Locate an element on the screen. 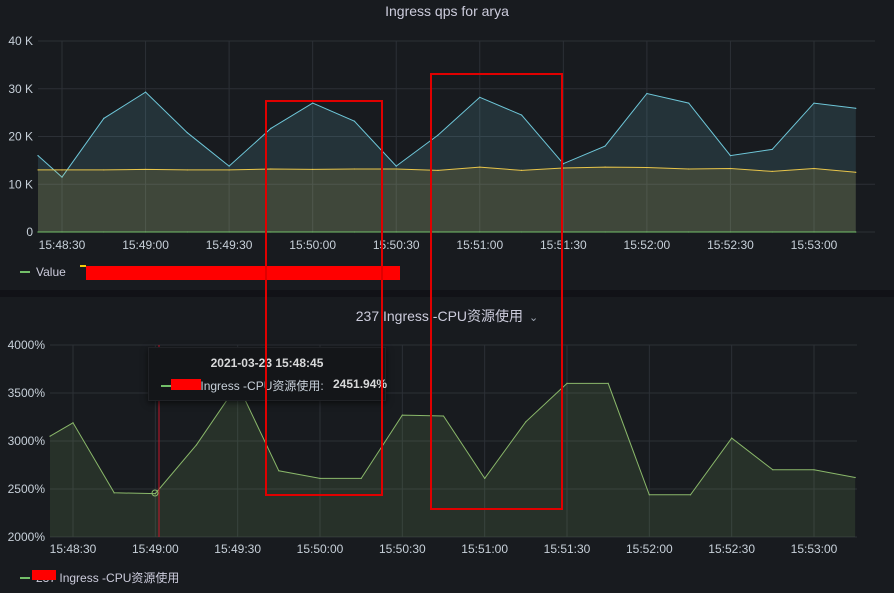 The image size is (894, 593). legend-item-redacted is located at coordinates (86, 266).